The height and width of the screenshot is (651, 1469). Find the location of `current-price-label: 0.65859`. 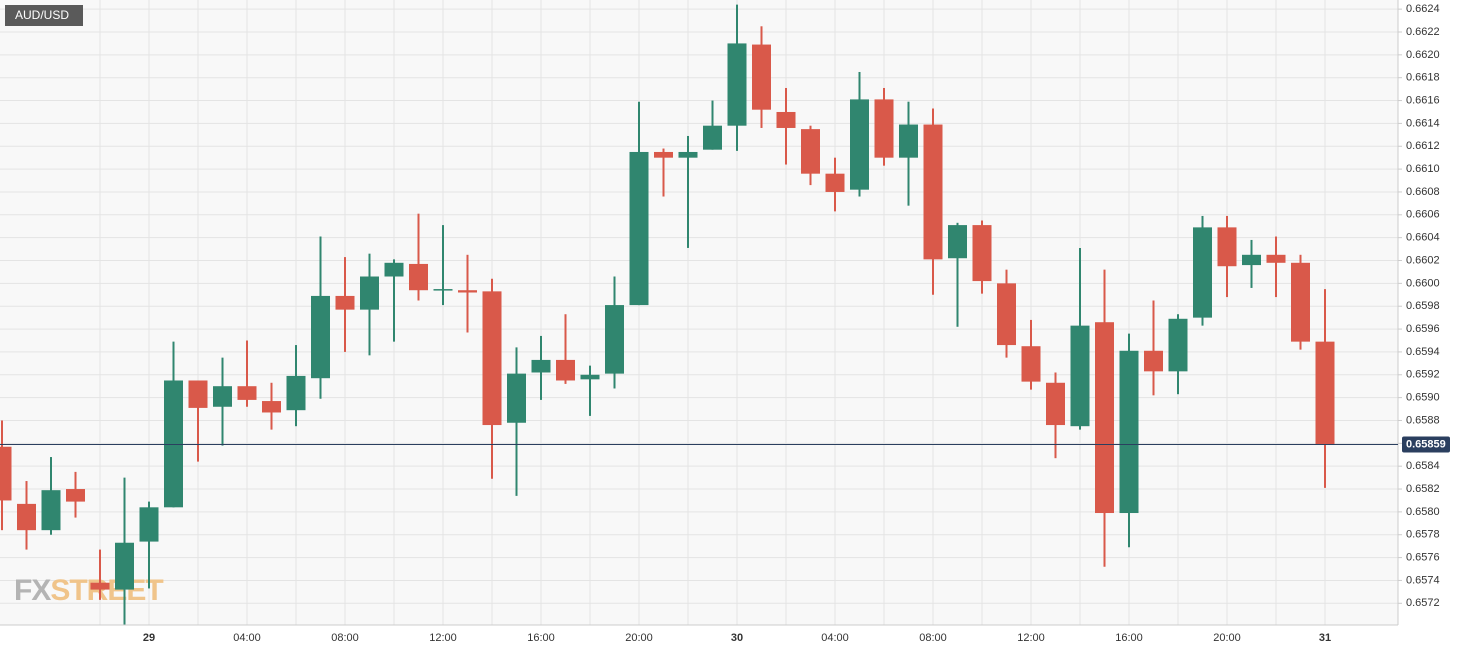

current-price-label: 0.65859 is located at coordinates (1426, 444).